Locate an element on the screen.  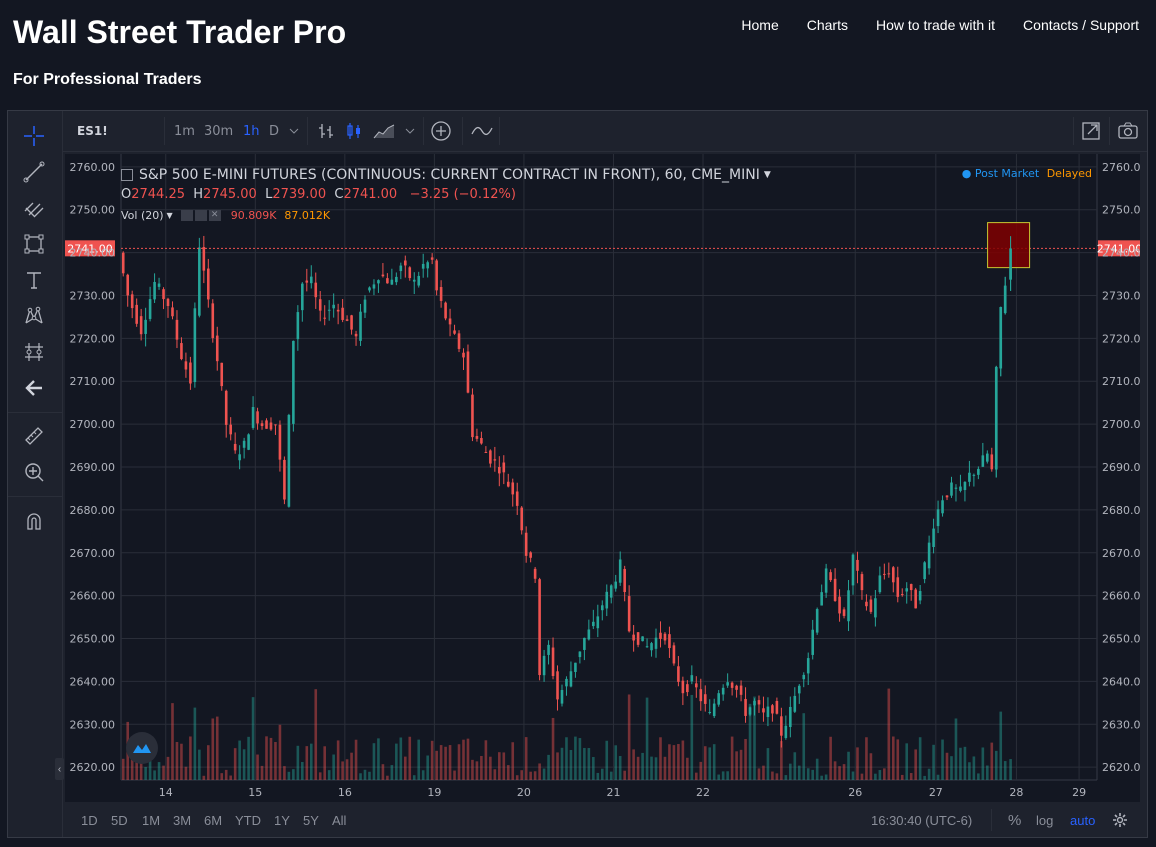
nav-charts: Charts is located at coordinates (827, 25).